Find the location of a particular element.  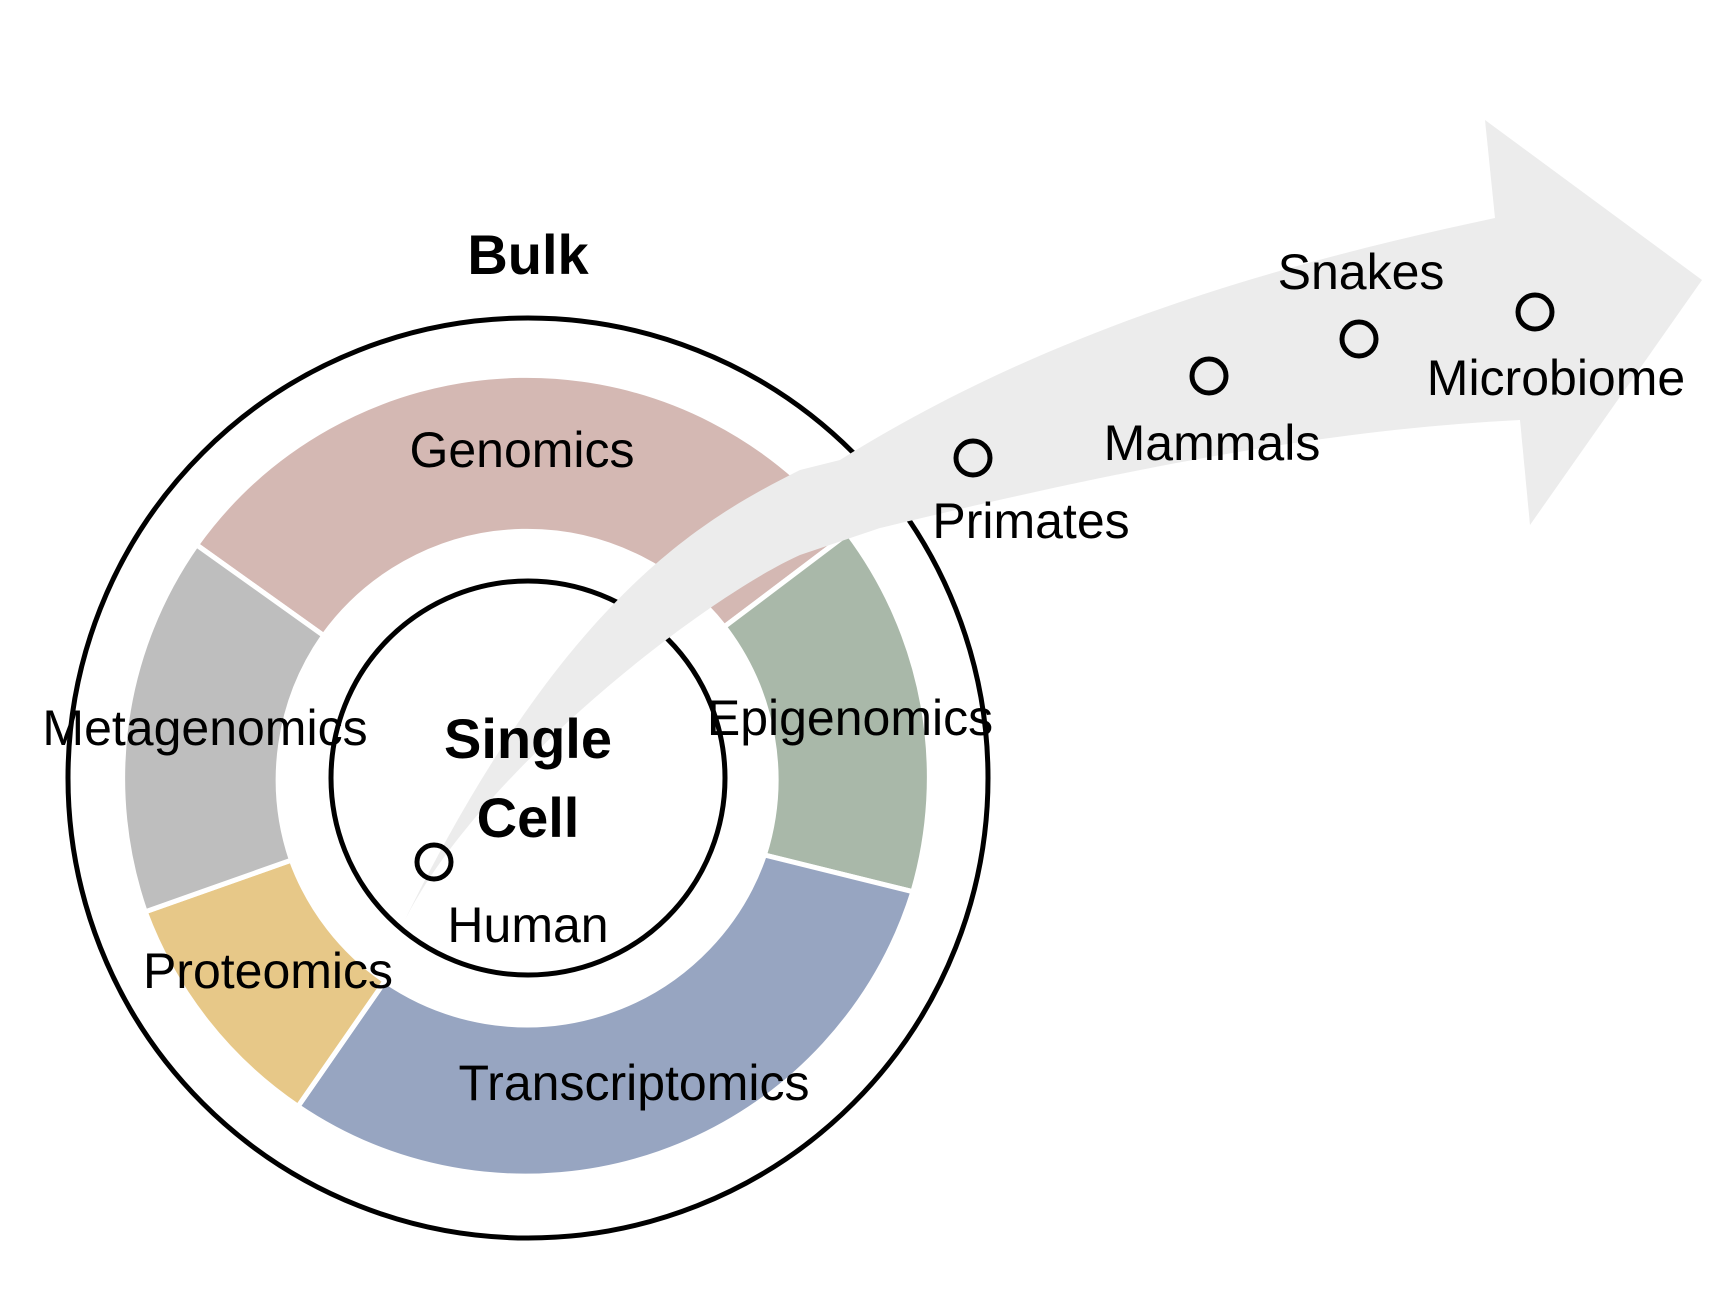

label-epigenomics: Epigenomics is located at coordinates (850, 718).